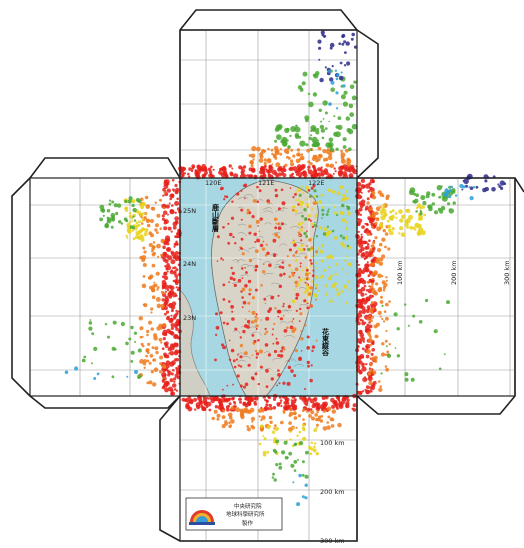 The image size is (524, 548). Describe the element at coordinates (332, 492) in the screenshot. I see `south-dist-200: 200 km` at that location.